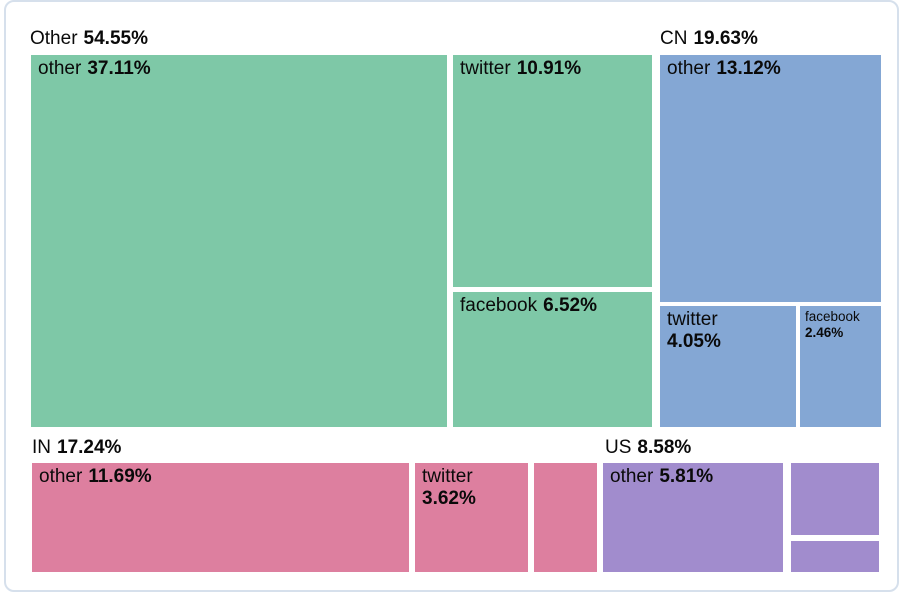 The image size is (908, 600). What do you see at coordinates (824, 333) in the screenshot?
I see `cell-value: 2.46%` at bounding box center [824, 333].